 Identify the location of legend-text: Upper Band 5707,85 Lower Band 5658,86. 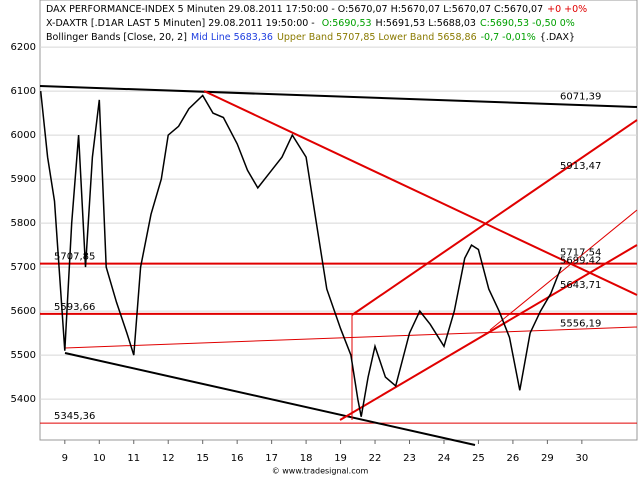
(377, 37).